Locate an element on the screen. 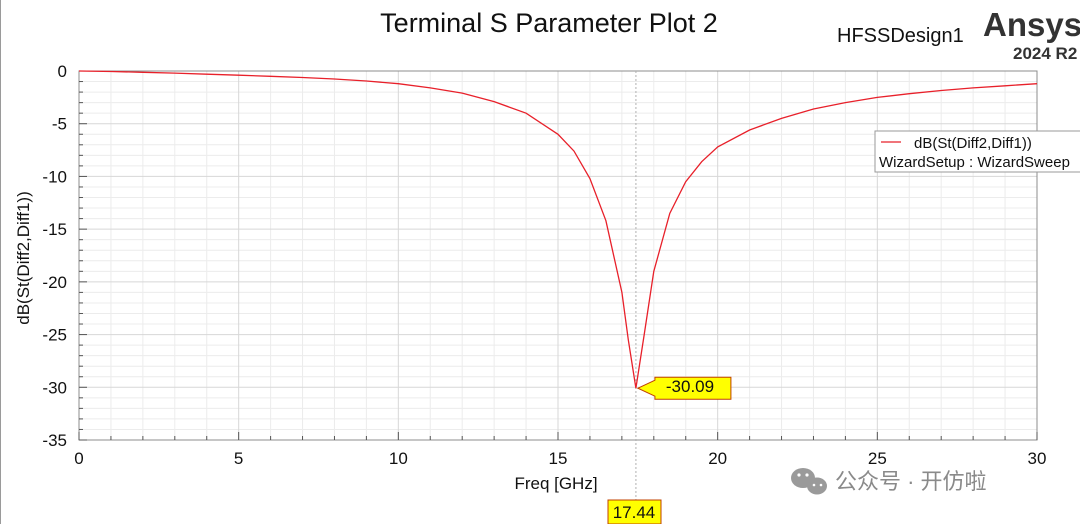 The image size is (1080, 524). marker-value-flag is located at coordinates (684, 388).